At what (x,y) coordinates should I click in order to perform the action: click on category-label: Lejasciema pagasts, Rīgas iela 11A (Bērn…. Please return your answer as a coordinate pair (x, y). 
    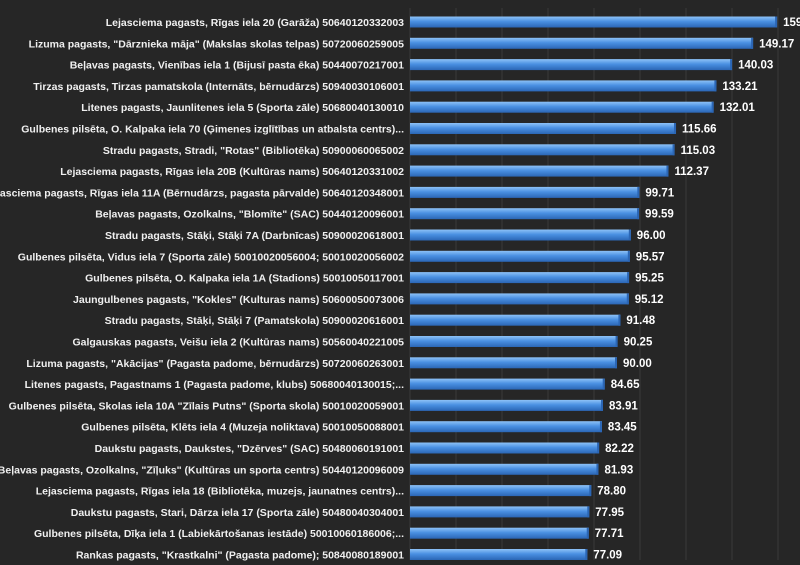
    Looking at the image, I should click on (202, 193).